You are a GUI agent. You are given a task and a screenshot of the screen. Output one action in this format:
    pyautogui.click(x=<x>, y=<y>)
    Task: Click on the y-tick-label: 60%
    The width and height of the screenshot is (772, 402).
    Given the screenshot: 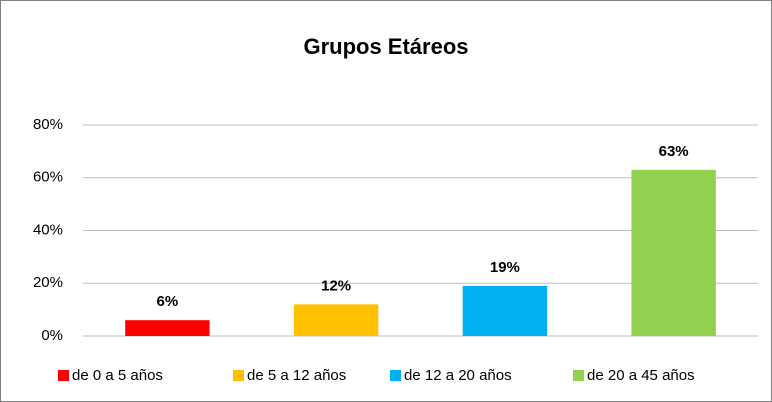 What is the action you would take?
    pyautogui.click(x=48, y=177)
    